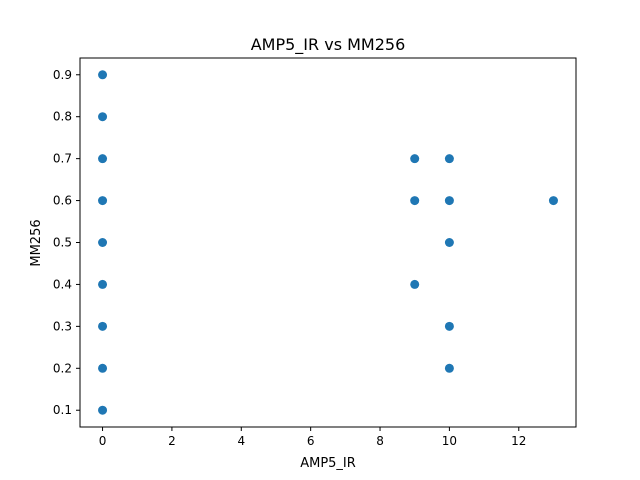 This screenshot has width=640, height=480. I want to click on x-axis-ticks: 0 2 4 6 8 10 12, so click(312, 437).